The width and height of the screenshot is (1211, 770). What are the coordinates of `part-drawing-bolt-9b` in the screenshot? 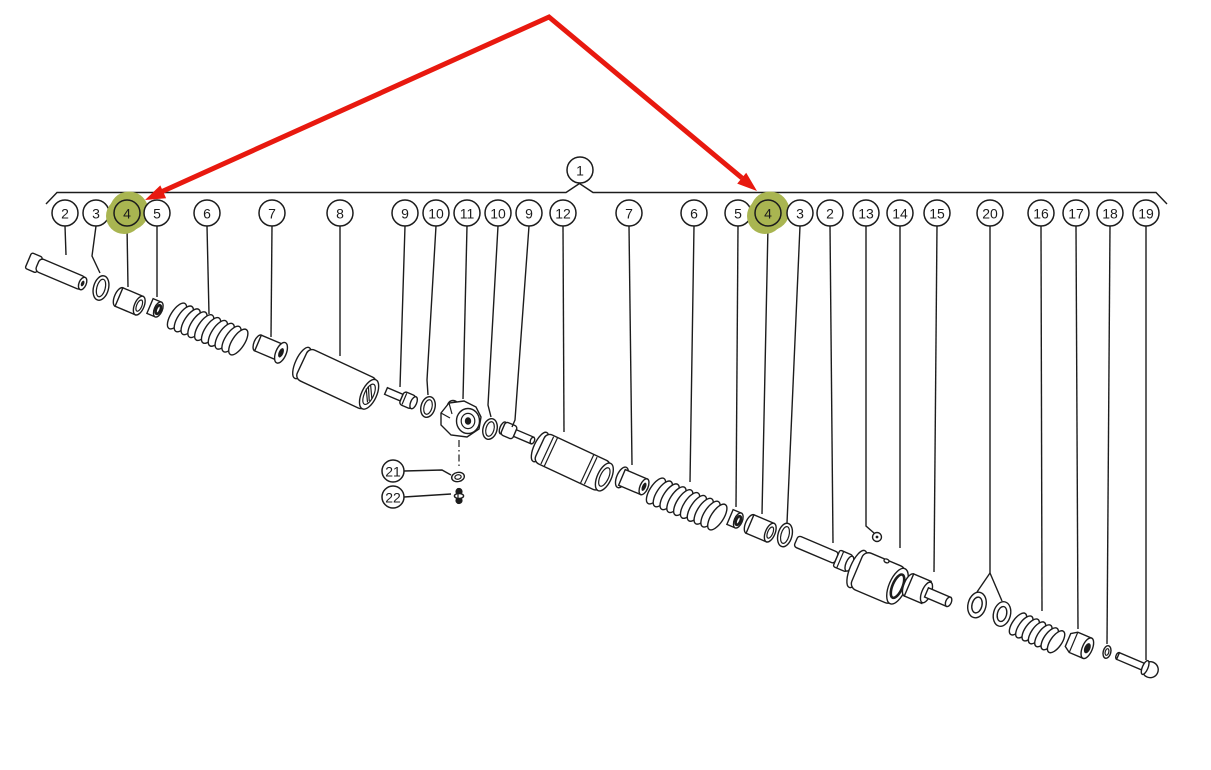 It's located at (517, 433).